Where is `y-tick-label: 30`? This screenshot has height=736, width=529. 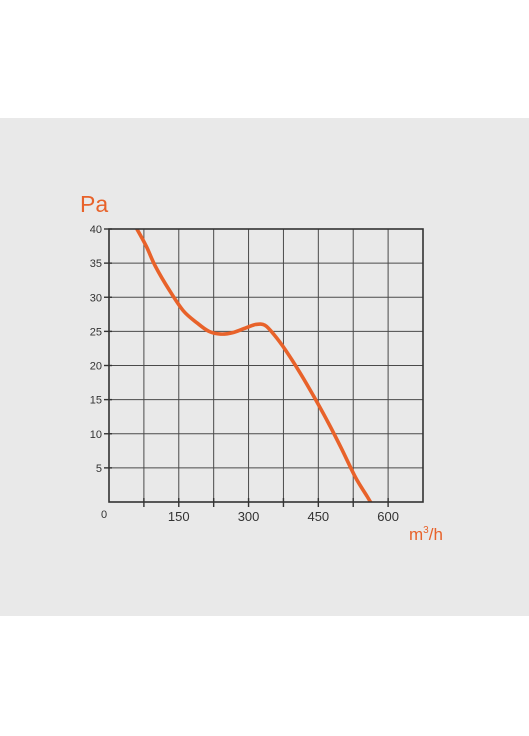 y-tick-label: 30 is located at coordinates (96, 298).